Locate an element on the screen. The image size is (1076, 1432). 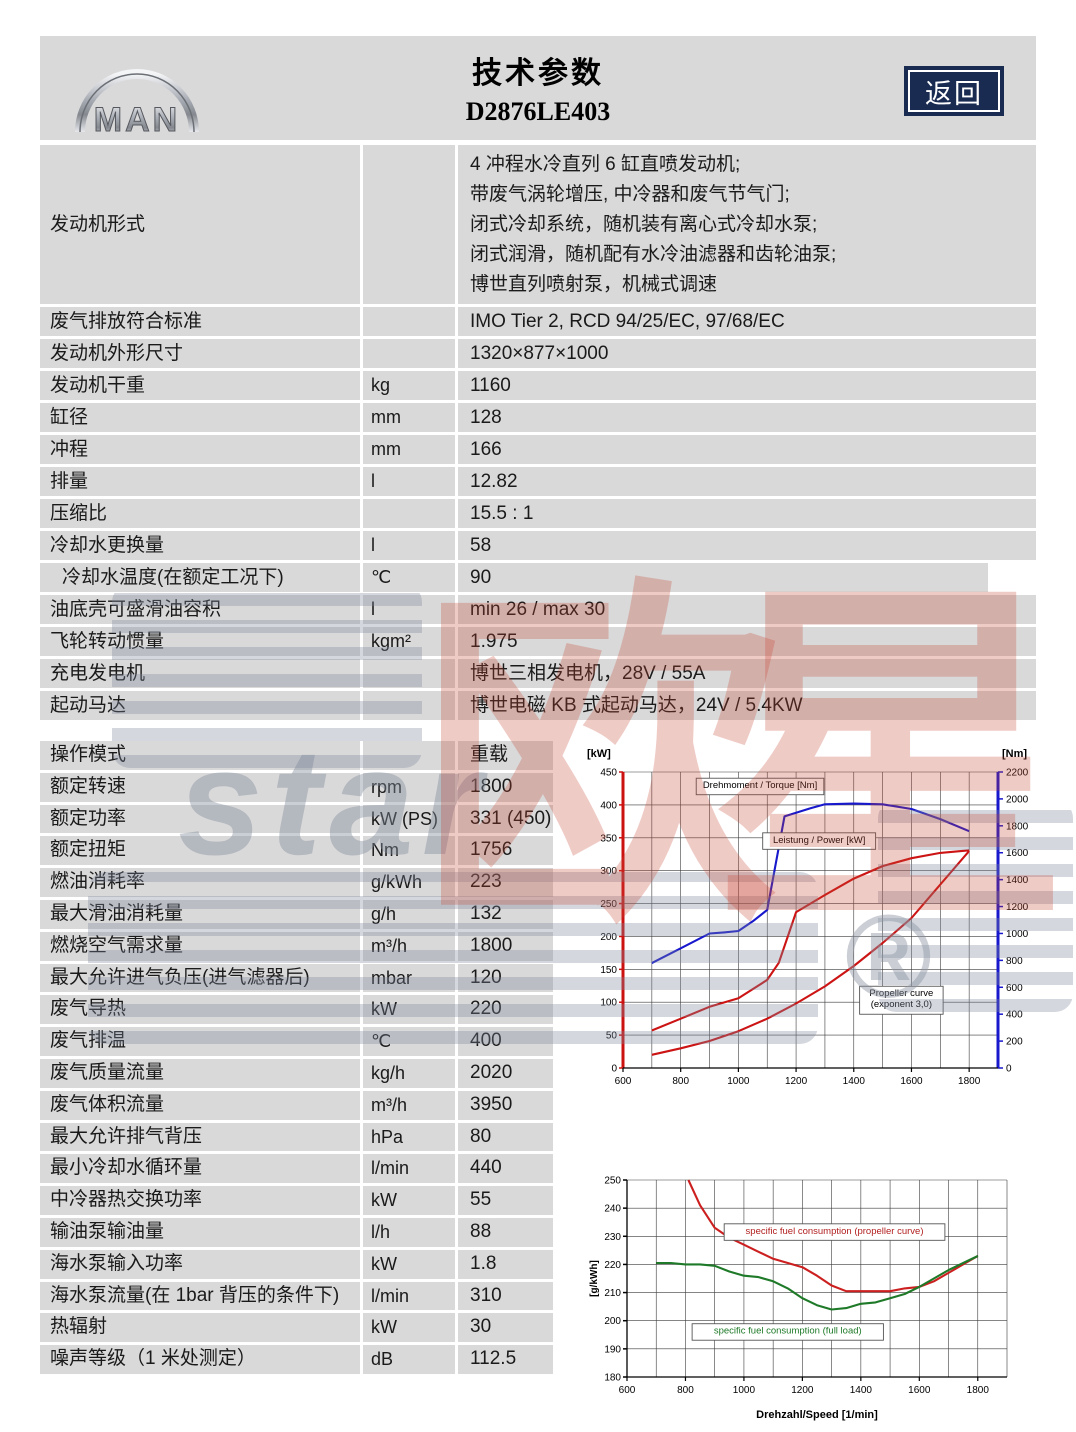
y-tick-label: 180 is located at coordinates (612, 1378).